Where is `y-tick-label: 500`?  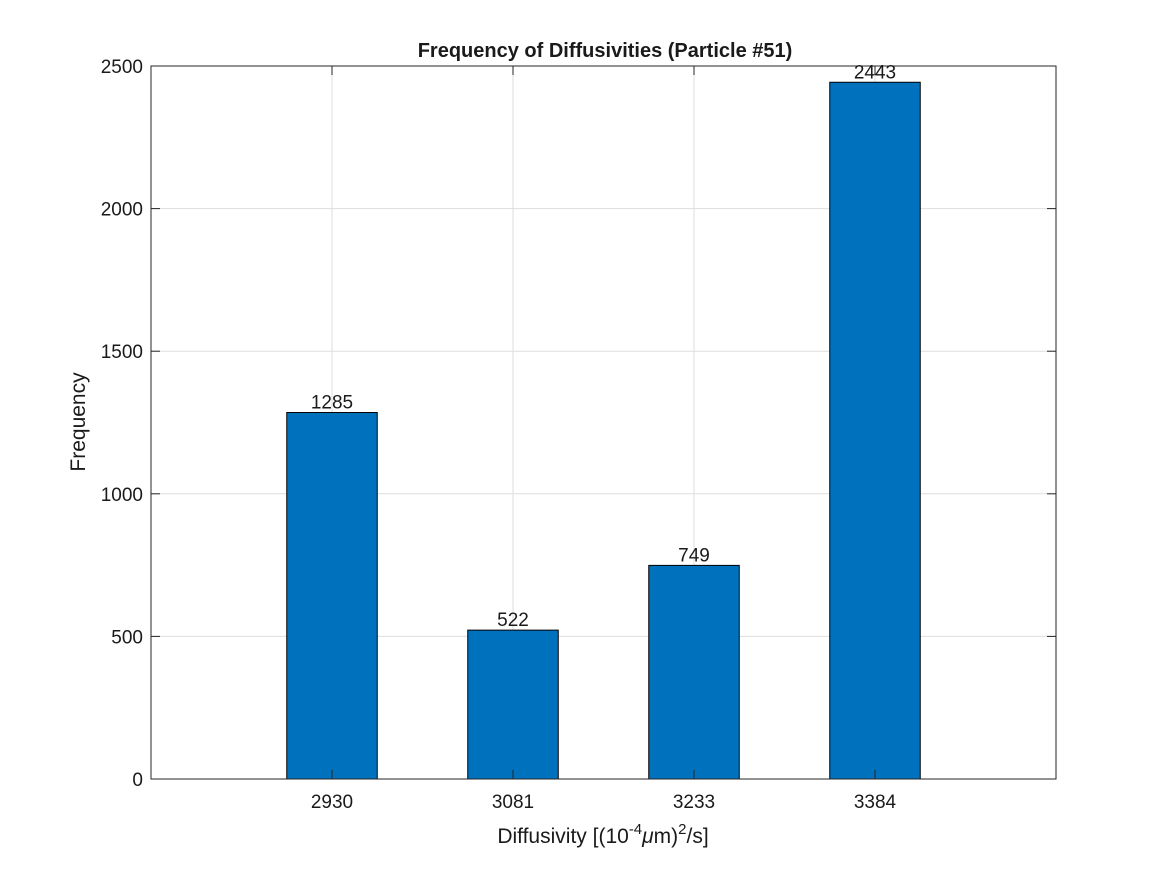 y-tick-label: 500 is located at coordinates (127, 637).